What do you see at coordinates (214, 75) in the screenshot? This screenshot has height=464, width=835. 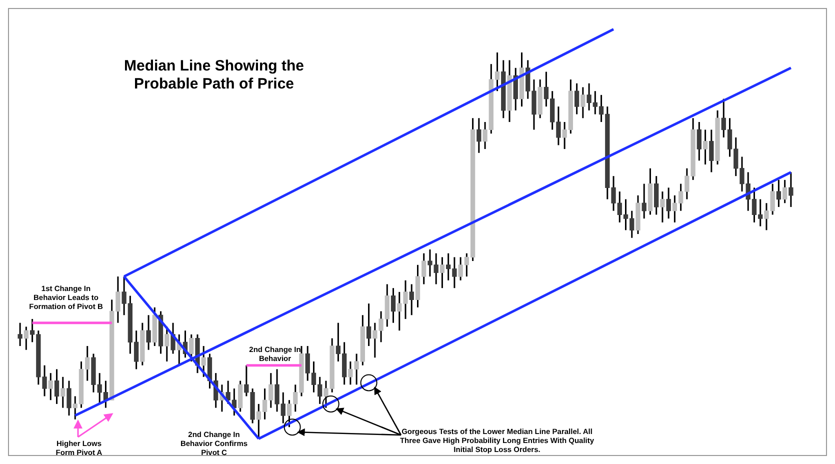 I see `text: Median Line Showing the Probable Path of Price` at bounding box center [214, 75].